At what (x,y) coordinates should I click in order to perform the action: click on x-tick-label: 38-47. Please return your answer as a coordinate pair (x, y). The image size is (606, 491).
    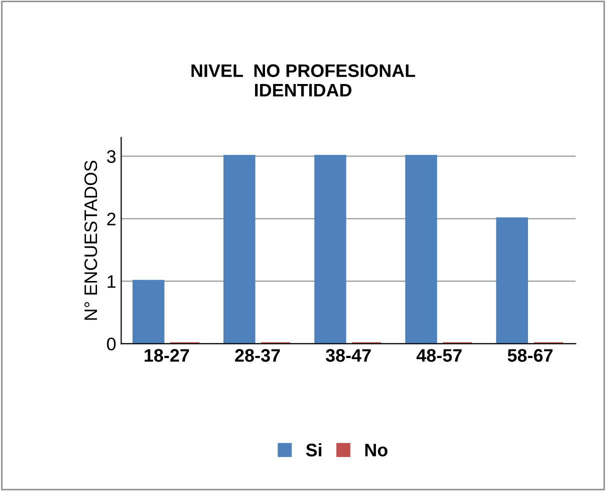
    Looking at the image, I should click on (348, 355).